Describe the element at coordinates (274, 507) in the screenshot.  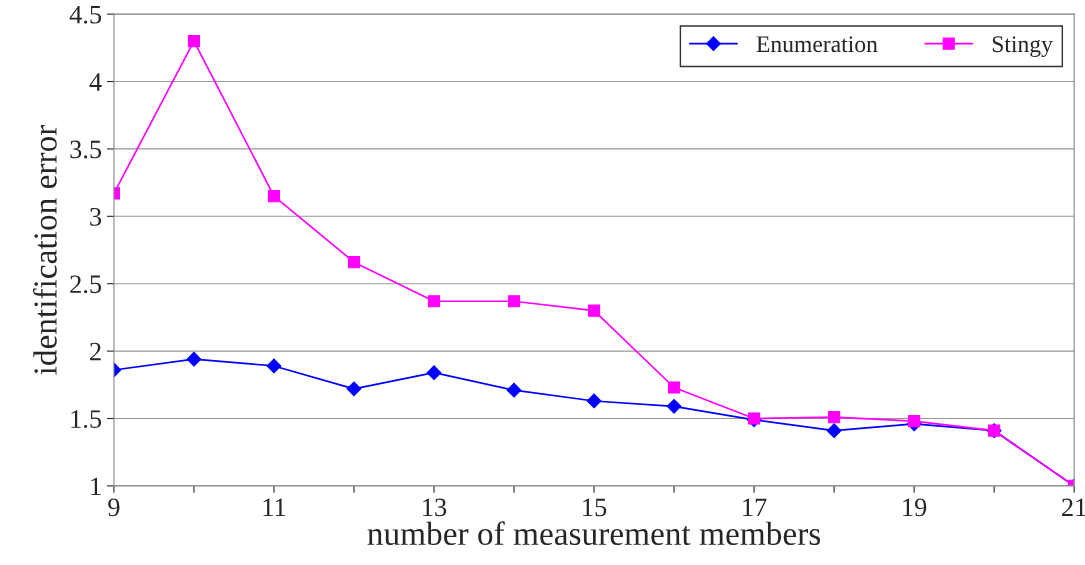
I see `x-tick-label: 11` at that location.